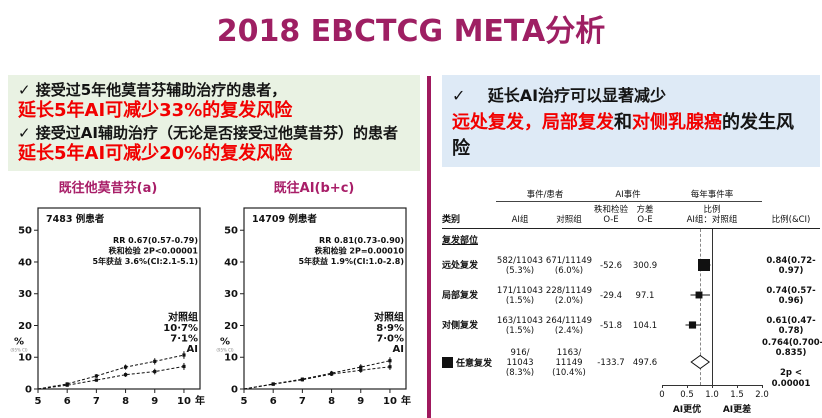 This screenshot has width=822, height=418. What do you see at coordinates (712, 395) in the screenshot?
I see `axis-tick-label: 1.0` at bounding box center [712, 395].